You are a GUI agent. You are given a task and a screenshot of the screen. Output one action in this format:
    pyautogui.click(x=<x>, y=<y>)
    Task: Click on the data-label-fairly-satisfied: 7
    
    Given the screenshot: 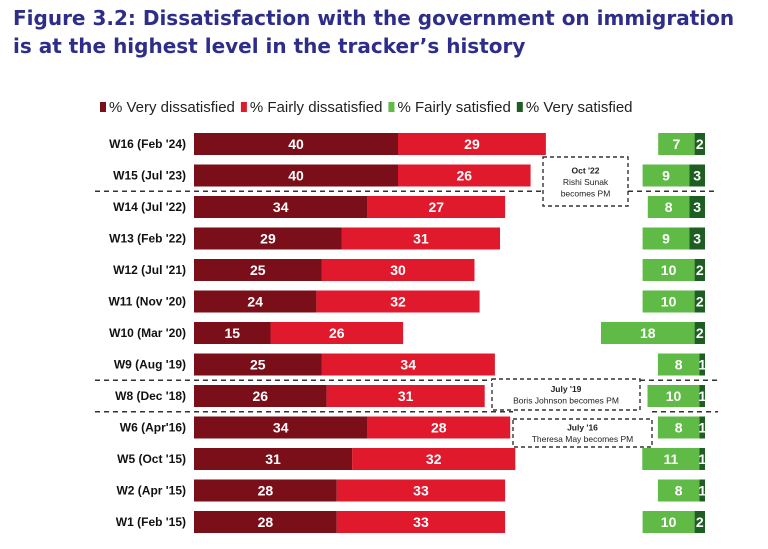 What is the action you would take?
    pyautogui.click(x=677, y=144)
    